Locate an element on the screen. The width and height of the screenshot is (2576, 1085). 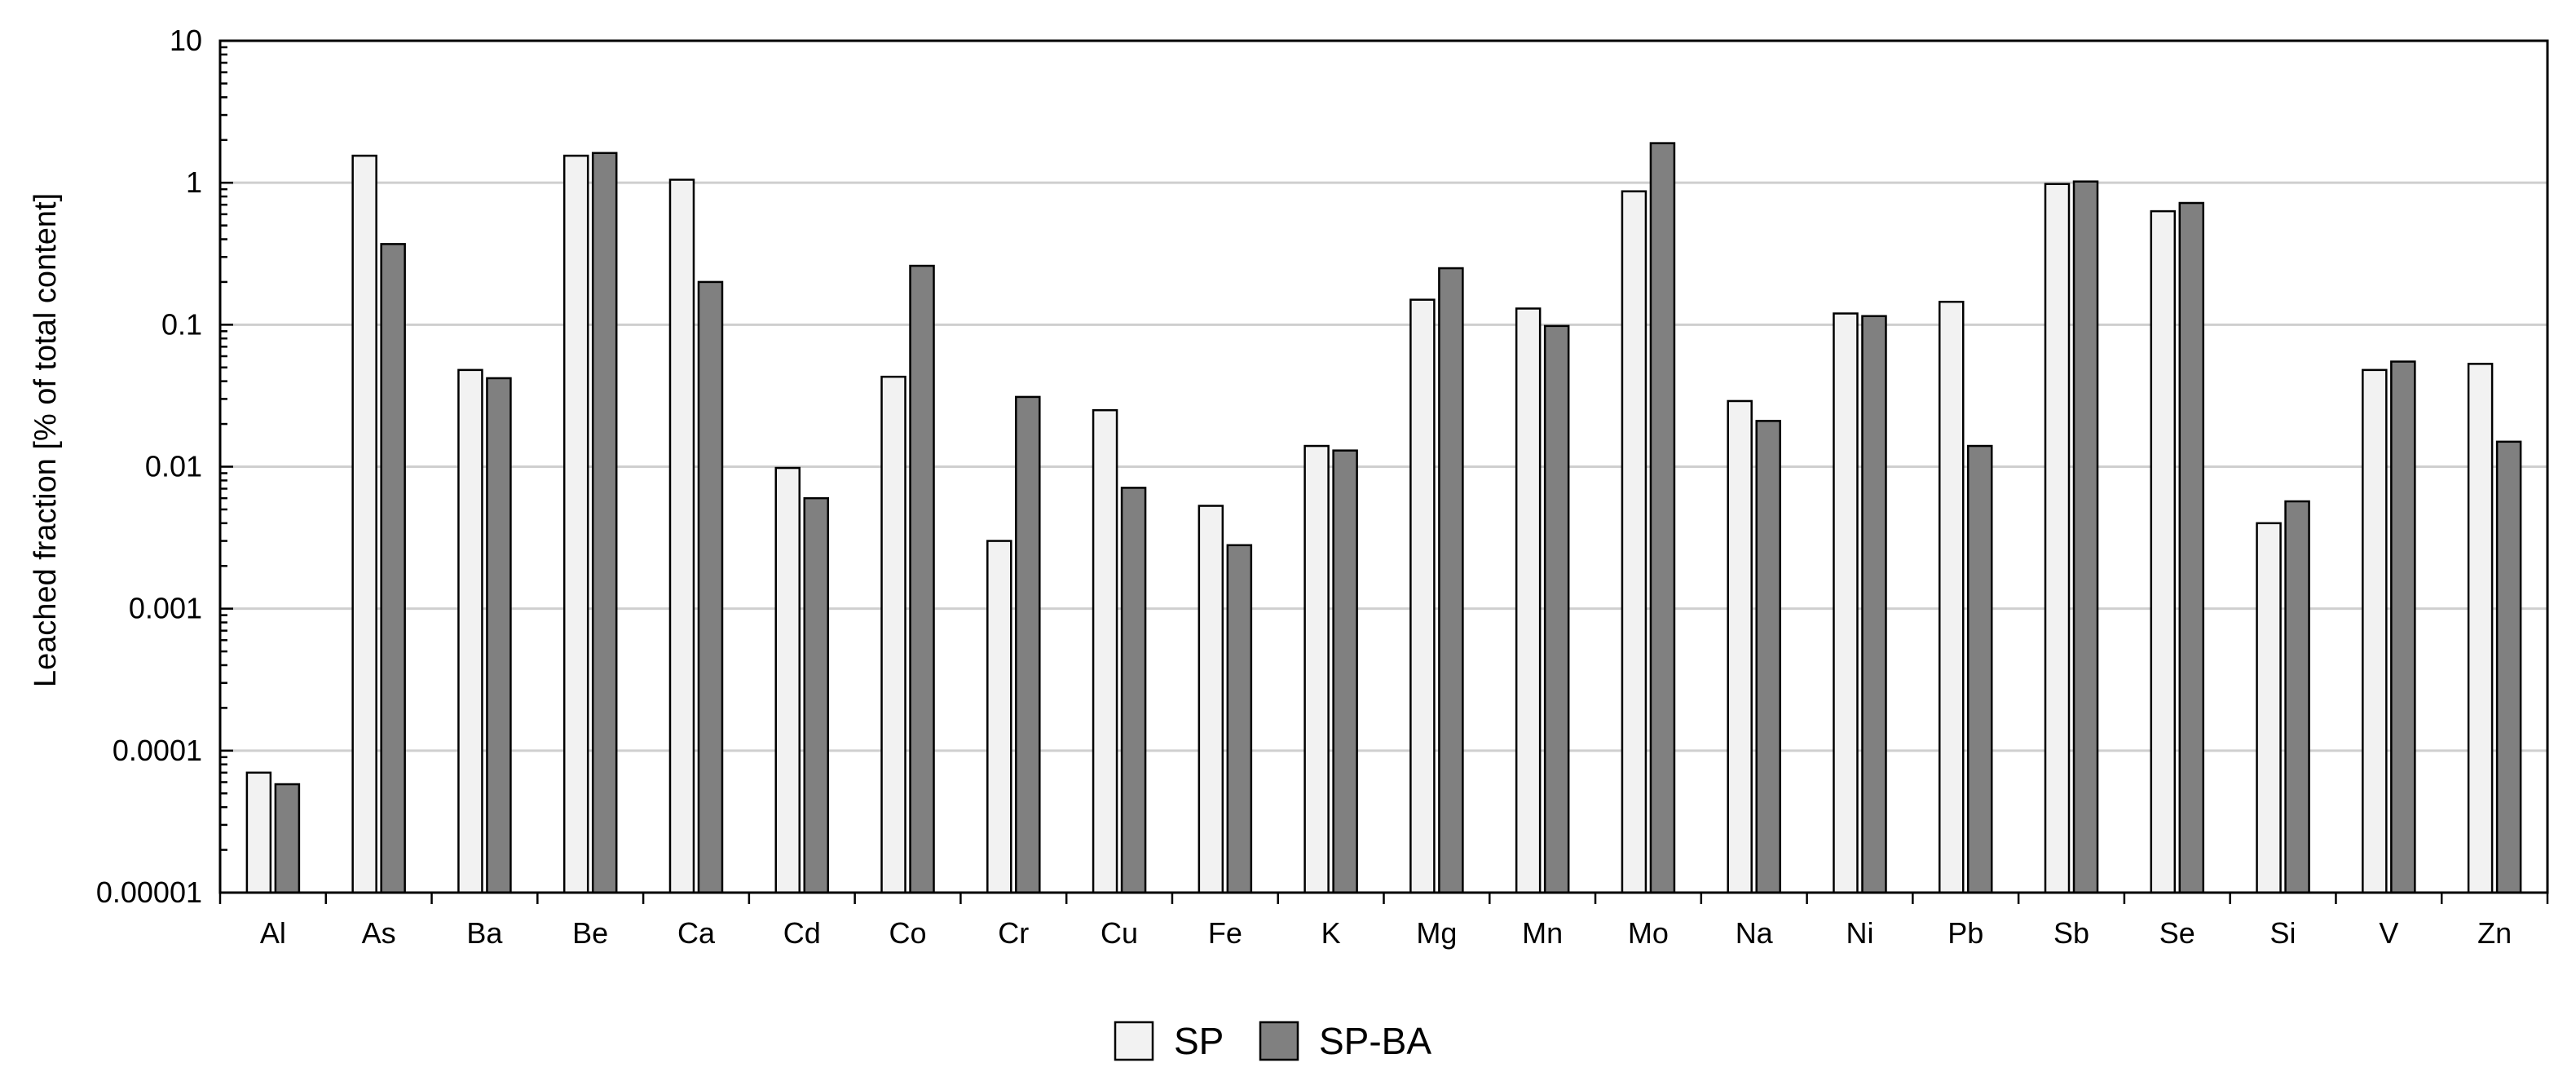
bar-sp-ba-v is located at coordinates (2403, 627).